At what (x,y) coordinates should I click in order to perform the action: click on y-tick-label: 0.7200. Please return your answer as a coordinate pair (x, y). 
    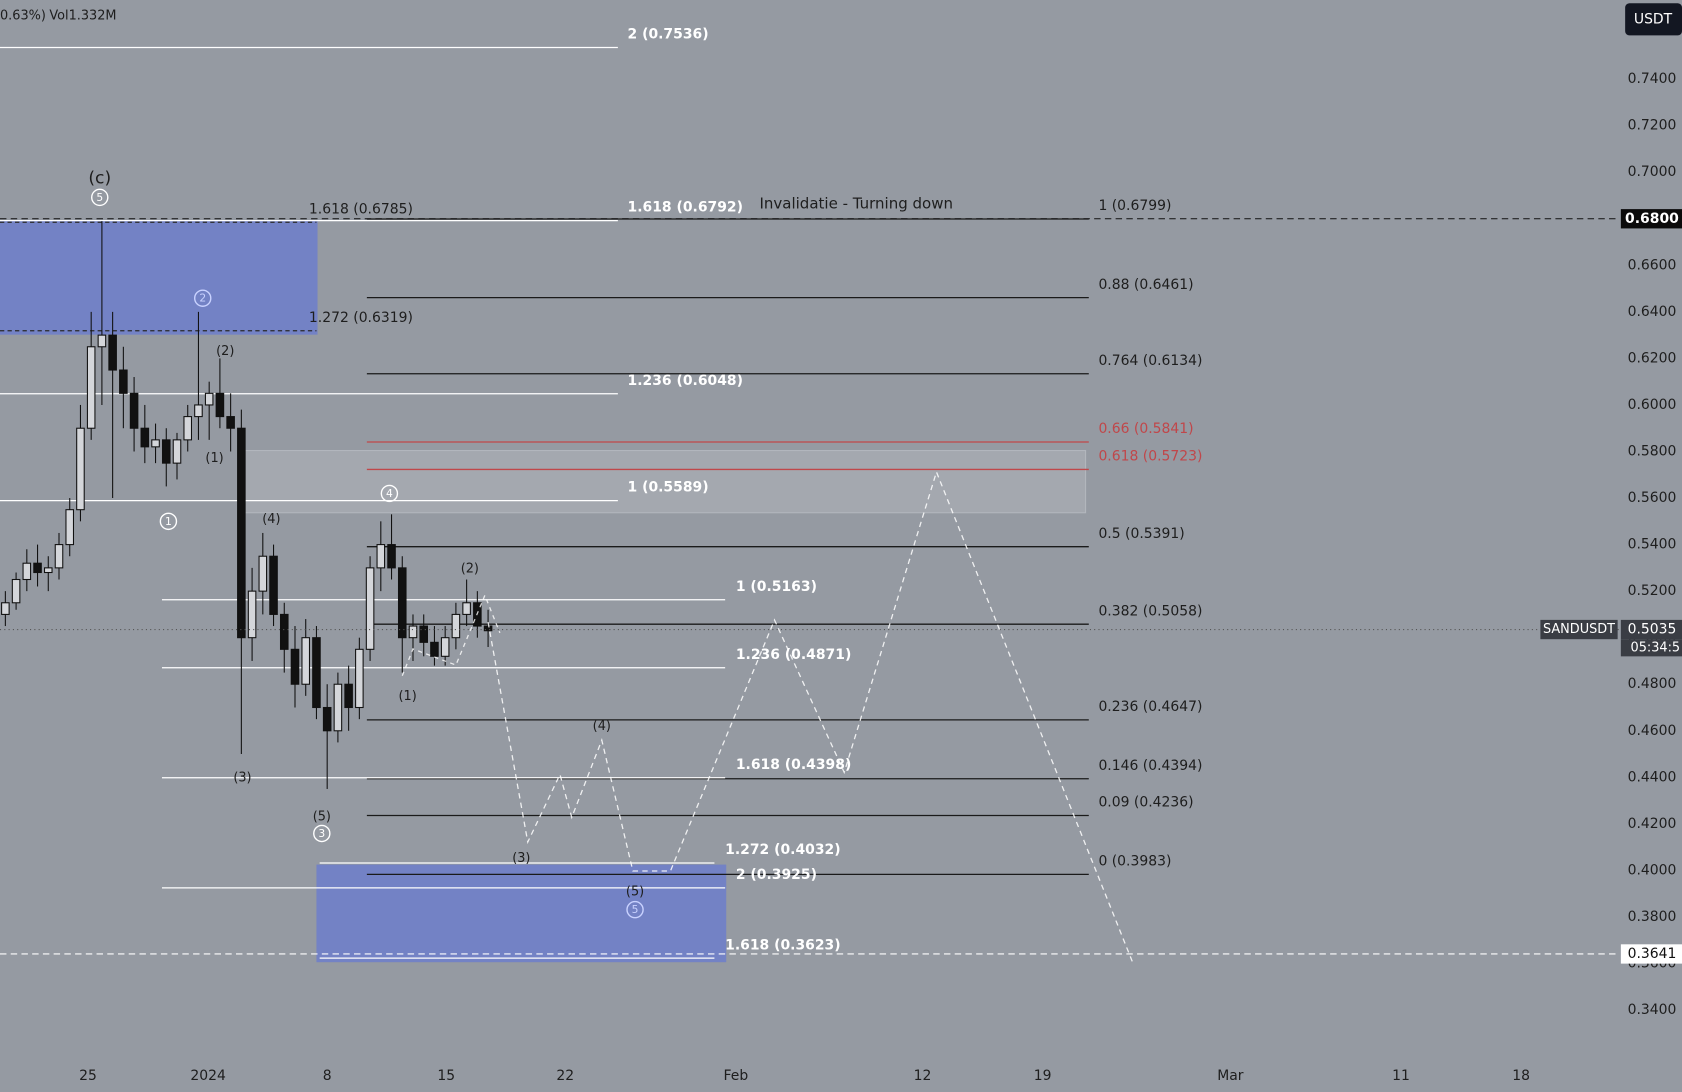
    Looking at the image, I should click on (1652, 126).